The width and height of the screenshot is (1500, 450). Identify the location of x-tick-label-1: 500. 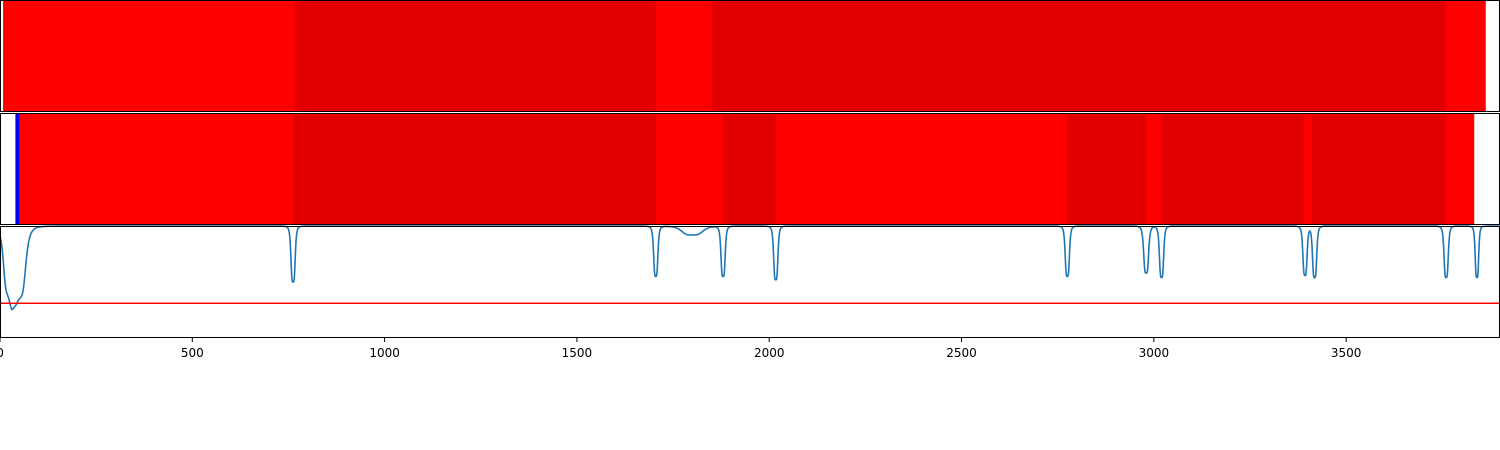
(192, 353).